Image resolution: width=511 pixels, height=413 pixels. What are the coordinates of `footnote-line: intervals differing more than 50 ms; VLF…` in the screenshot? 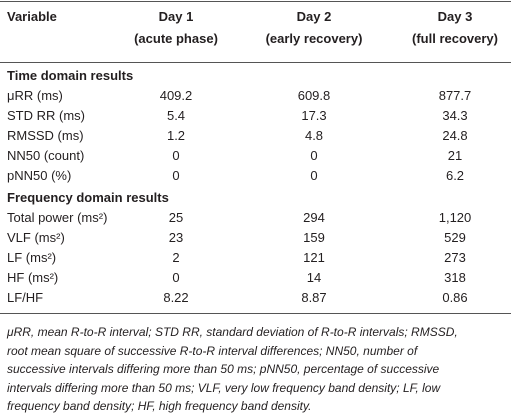 It's located at (224, 387).